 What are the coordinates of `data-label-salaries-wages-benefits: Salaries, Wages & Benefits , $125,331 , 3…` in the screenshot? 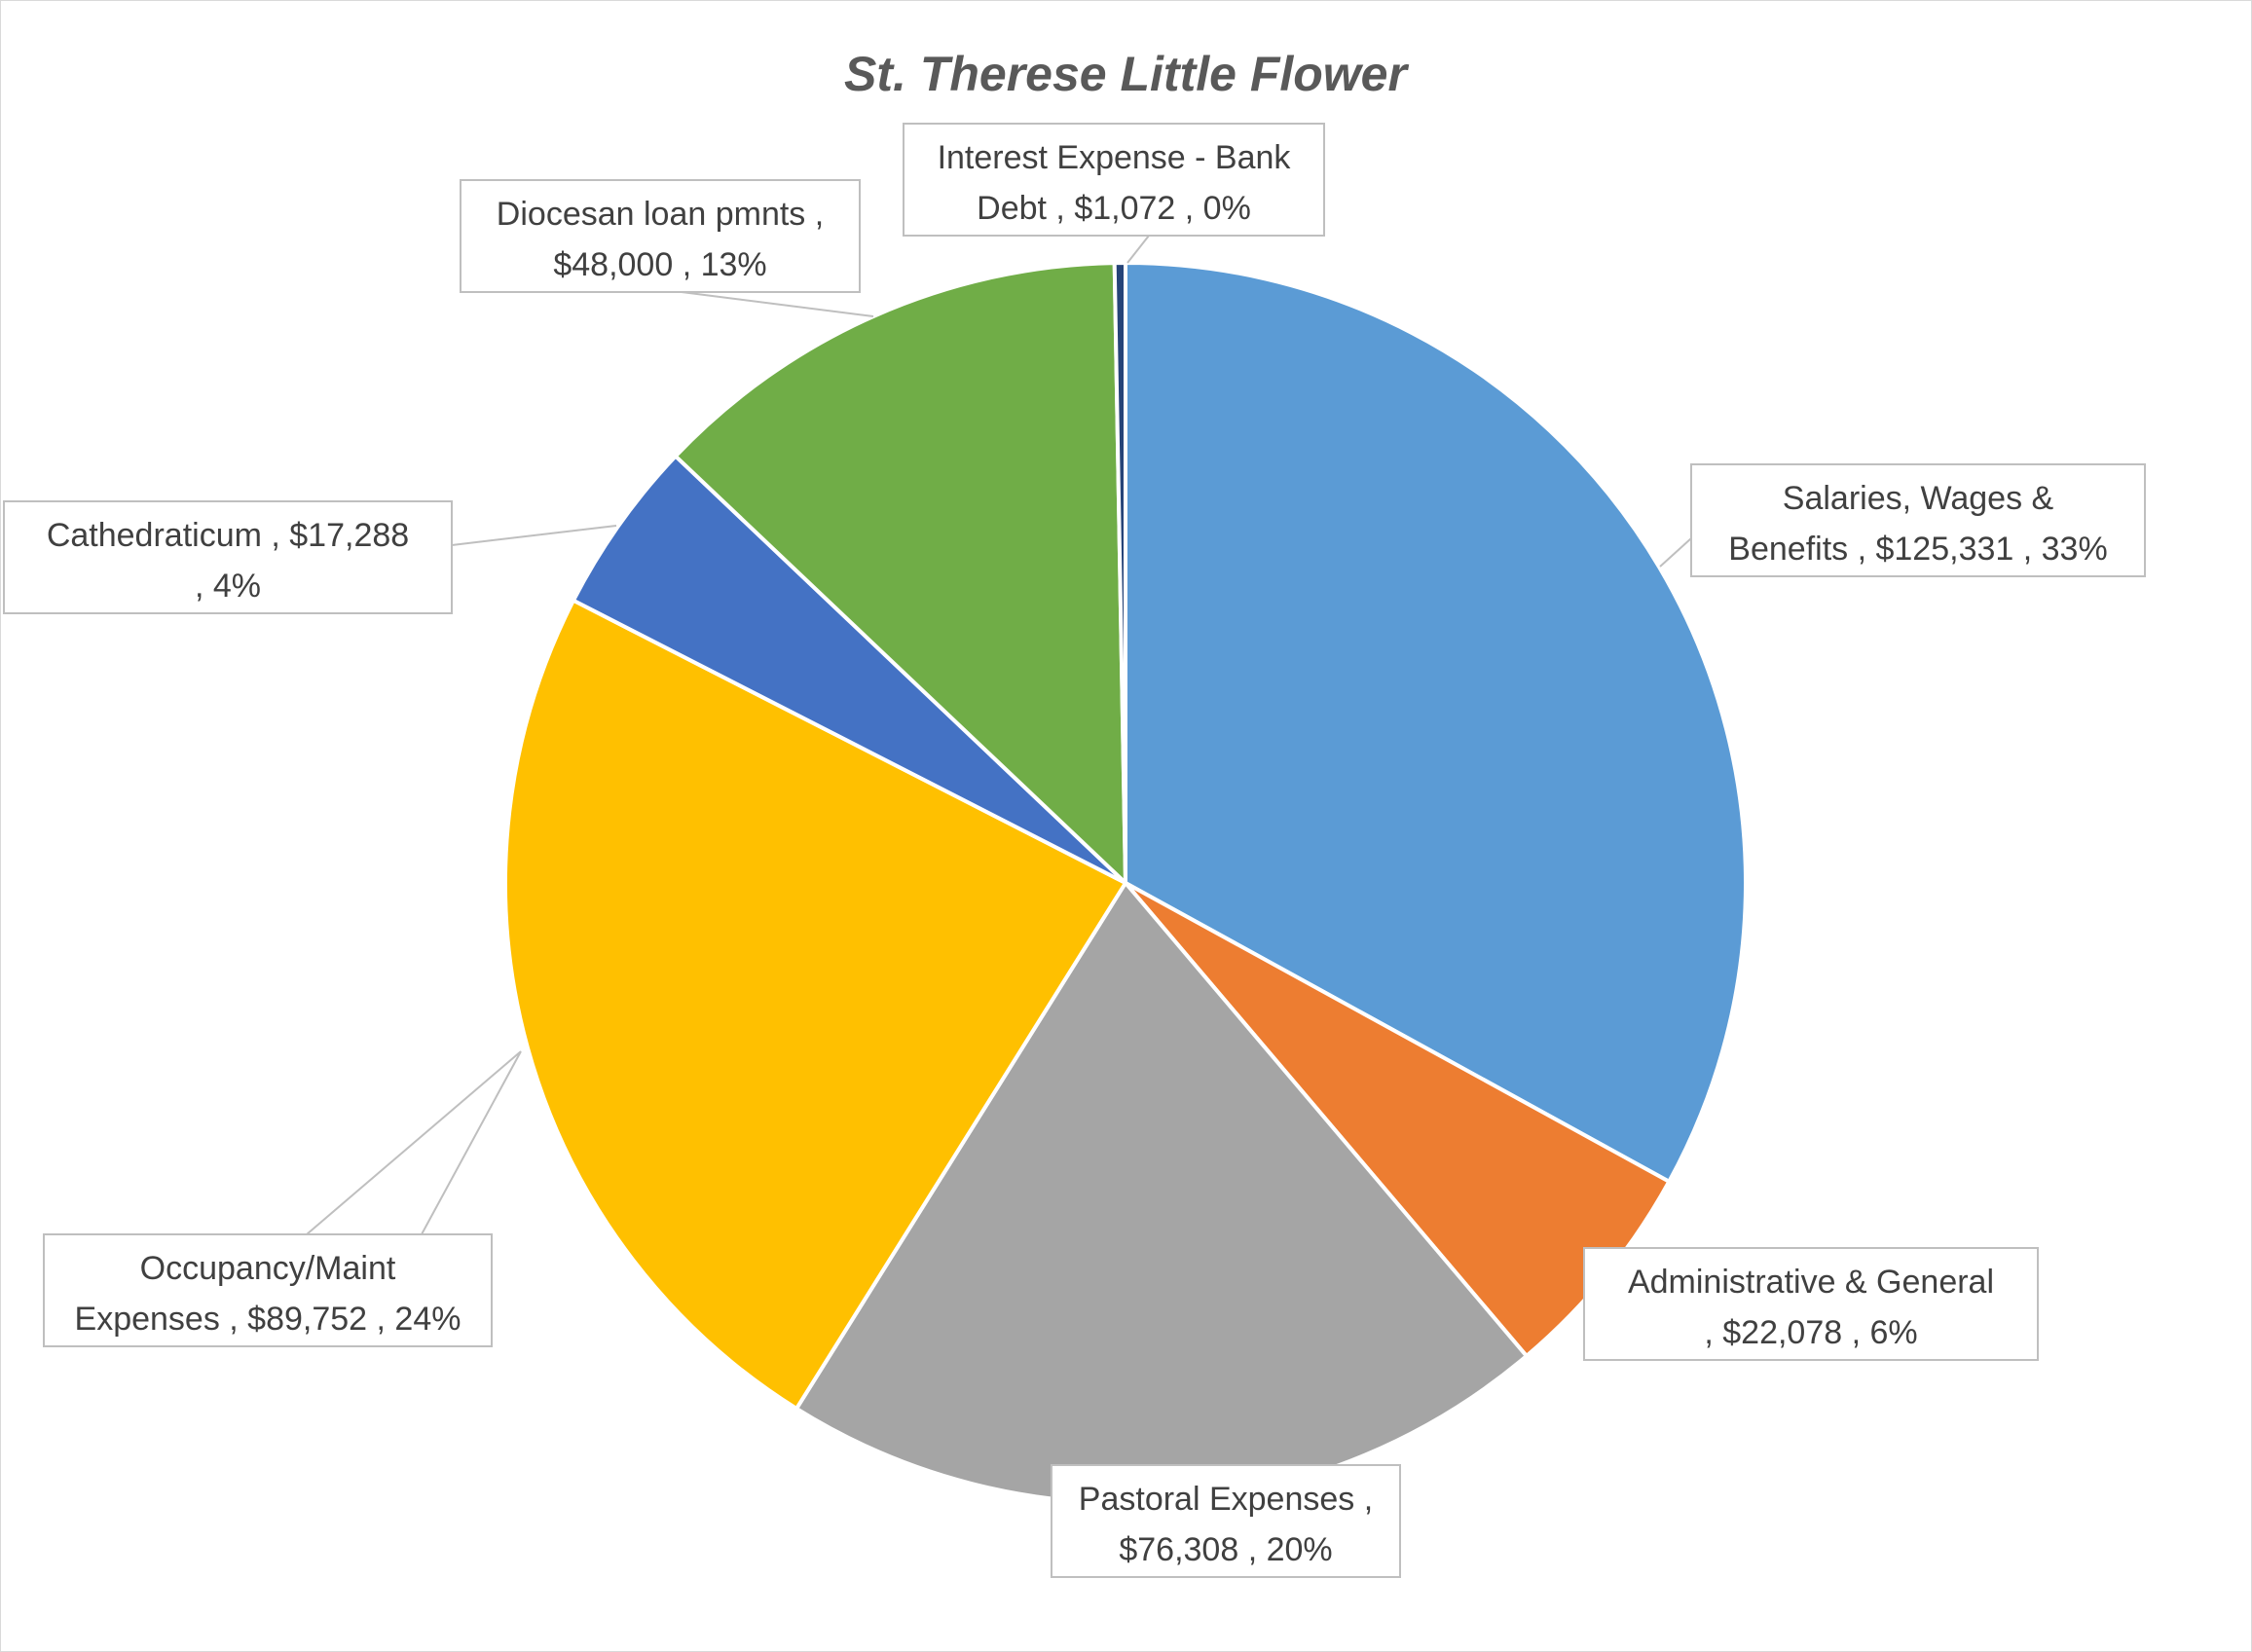 It's located at (1918, 520).